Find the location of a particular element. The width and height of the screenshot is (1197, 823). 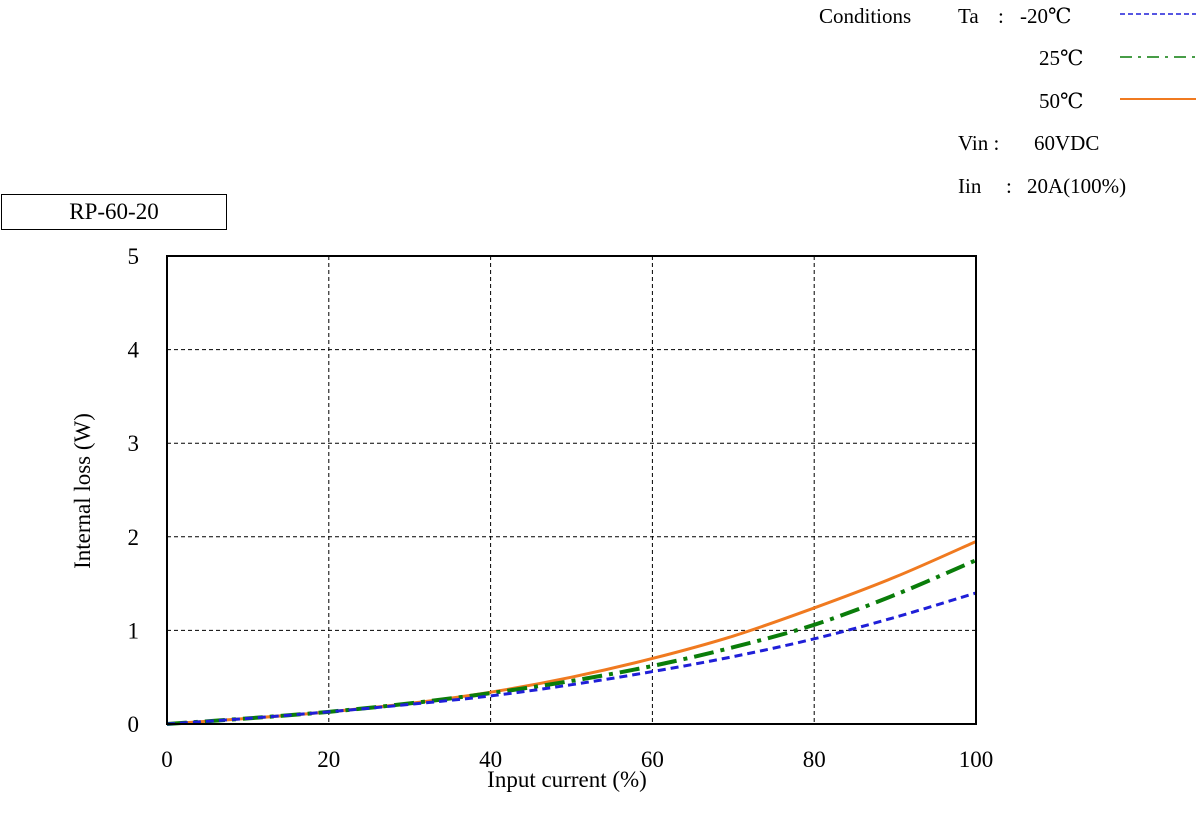

y-tick-label: 2 is located at coordinates (134, 537).